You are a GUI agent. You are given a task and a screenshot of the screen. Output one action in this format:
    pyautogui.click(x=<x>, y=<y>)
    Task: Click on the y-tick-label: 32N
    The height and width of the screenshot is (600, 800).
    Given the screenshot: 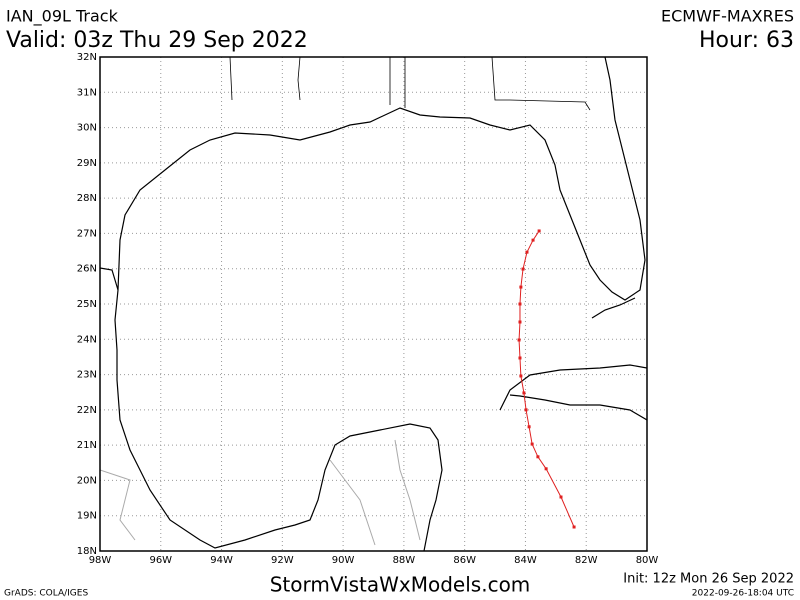 What is the action you would take?
    pyautogui.click(x=87, y=57)
    